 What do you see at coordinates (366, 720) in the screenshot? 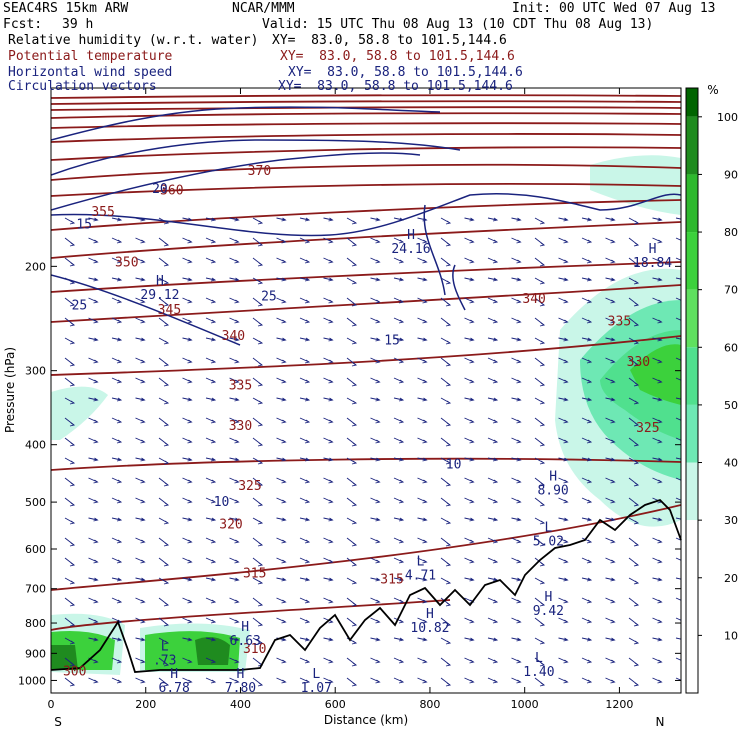
I see `x-axis-label: Distance (km)` at bounding box center [366, 720].